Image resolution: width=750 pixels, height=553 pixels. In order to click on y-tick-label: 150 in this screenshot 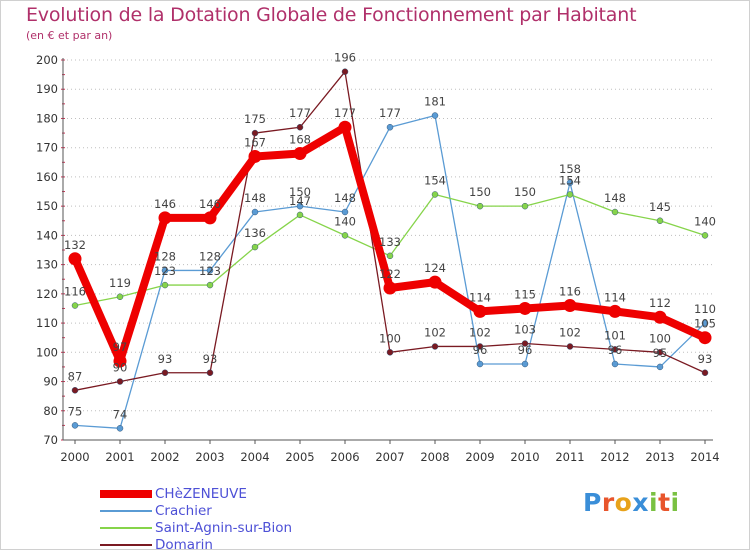, I will do `click(47, 206)`.